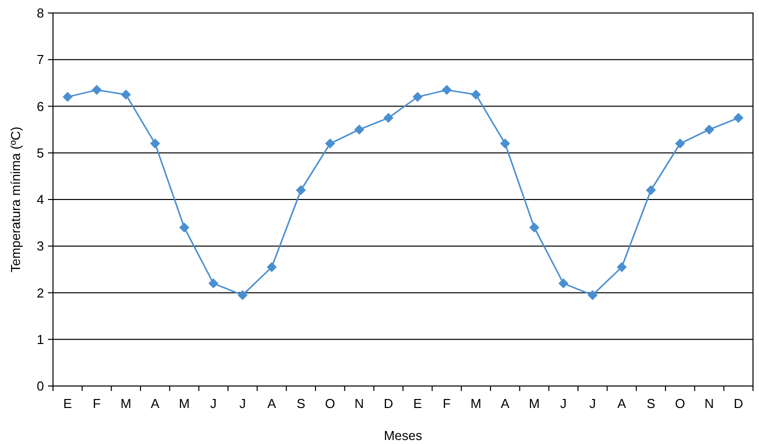 The width and height of the screenshot is (759, 444). What do you see at coordinates (40, 386) in the screenshot?
I see `y-tick-label: 0` at bounding box center [40, 386].